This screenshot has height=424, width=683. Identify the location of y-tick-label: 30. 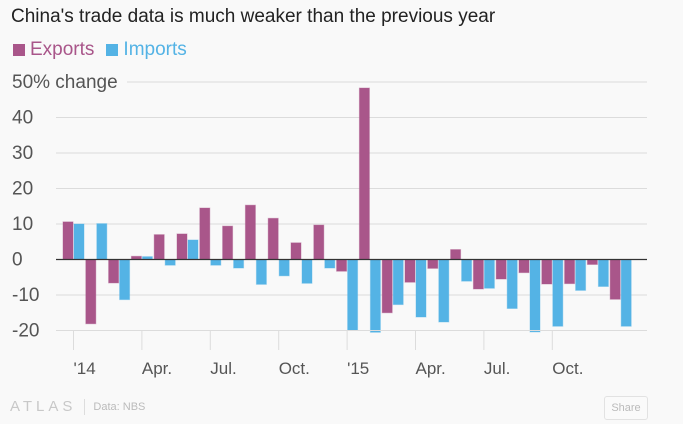
(22, 153).